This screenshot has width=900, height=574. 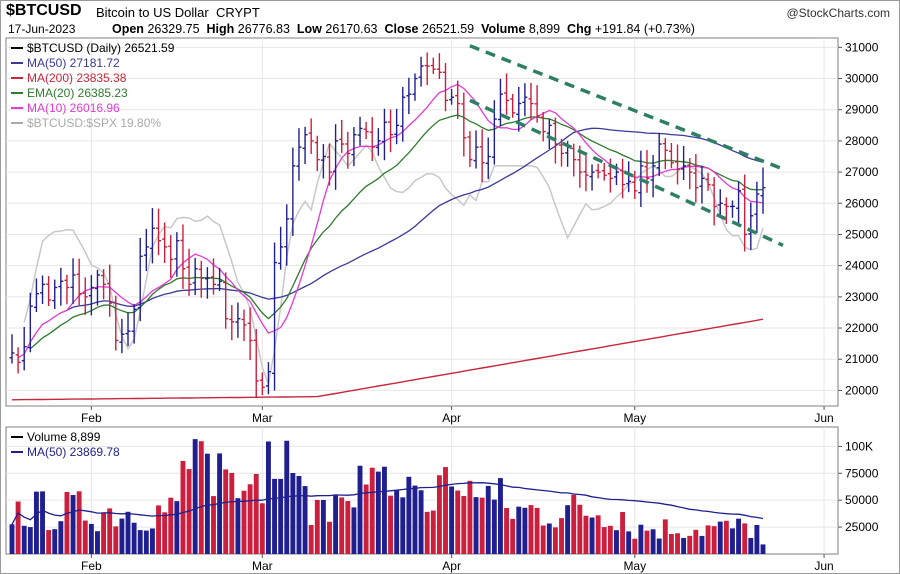 What do you see at coordinates (862, 328) in the screenshot?
I see `price-y-tick-label: 22000` at bounding box center [862, 328].